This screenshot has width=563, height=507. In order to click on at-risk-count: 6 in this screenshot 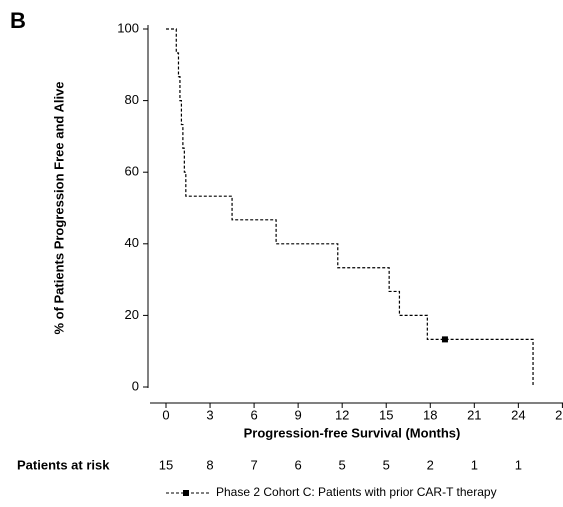, I will do `click(298, 464)`.